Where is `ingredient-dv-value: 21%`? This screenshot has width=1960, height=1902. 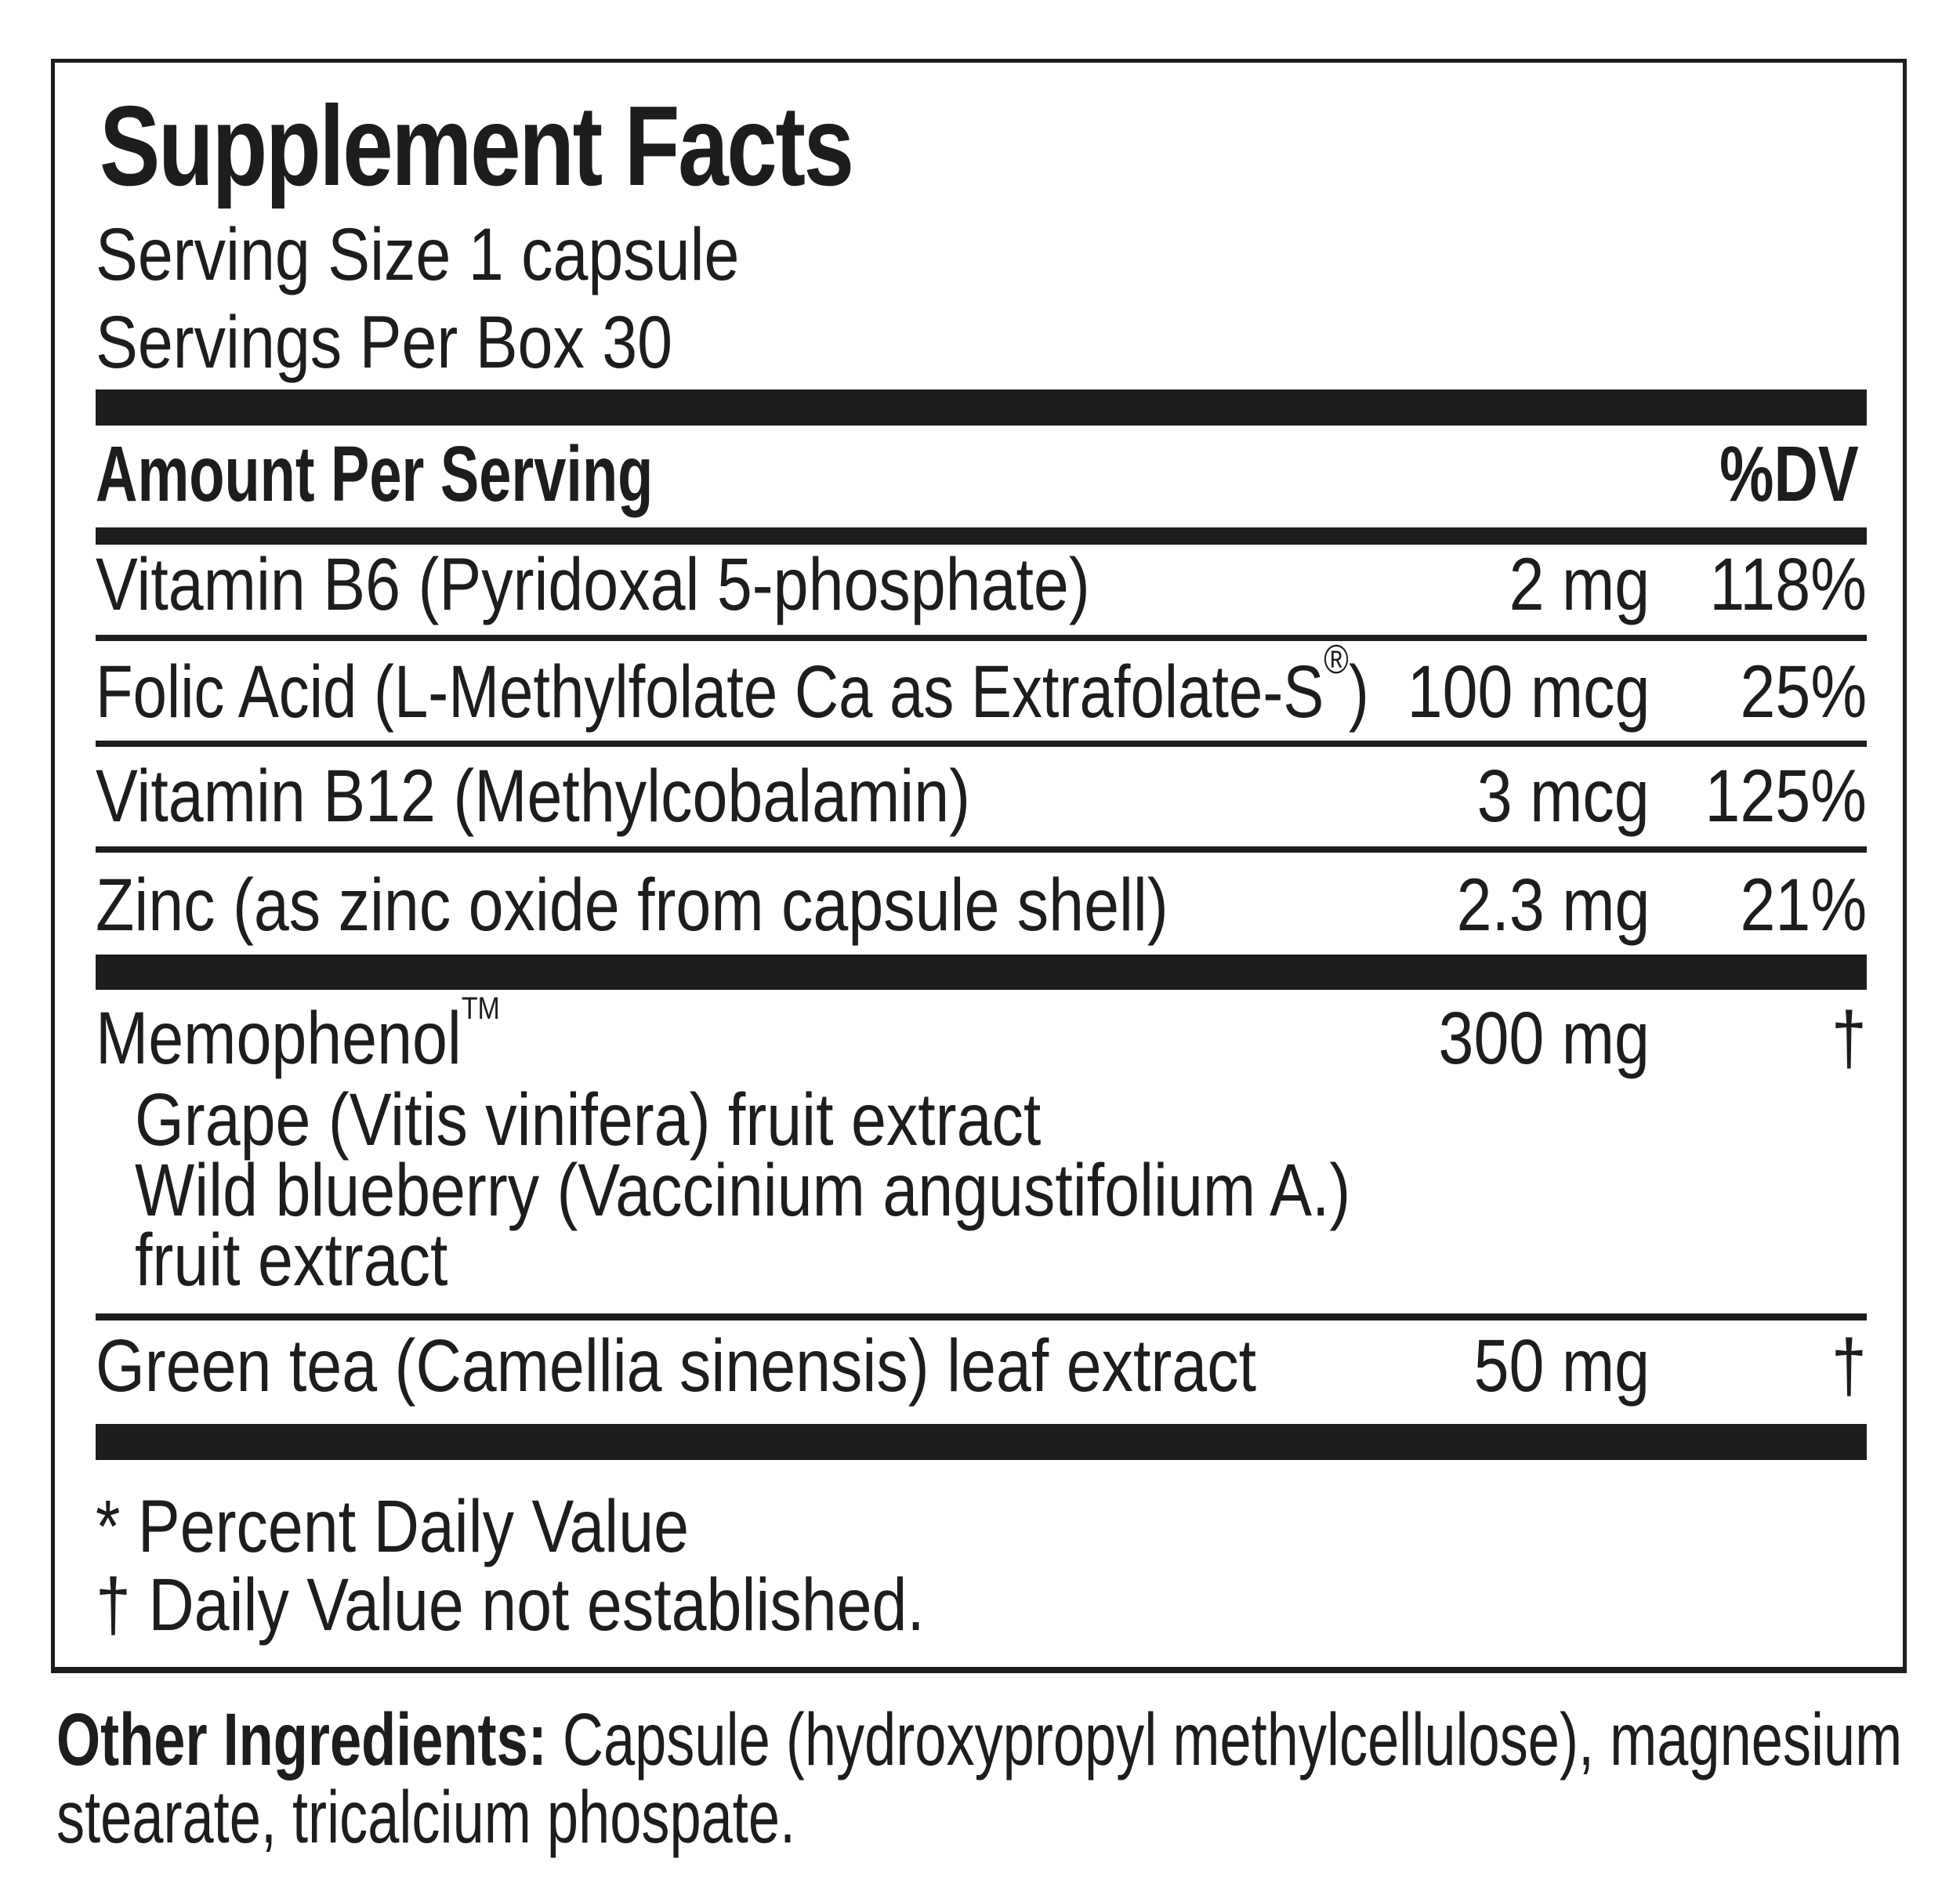
ingredient-dv-value: 21% is located at coordinates (1803, 906).